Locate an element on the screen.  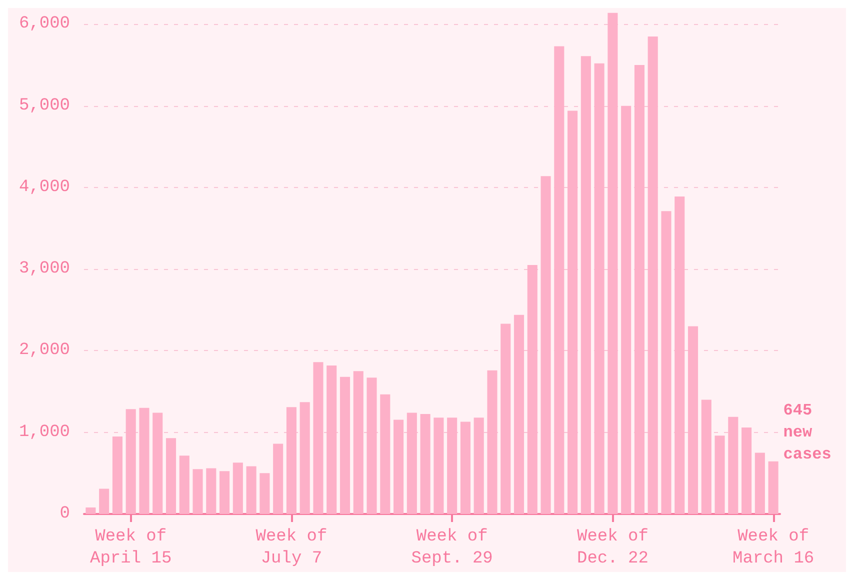
y-tick-label: 1,000 is located at coordinates (44, 432).